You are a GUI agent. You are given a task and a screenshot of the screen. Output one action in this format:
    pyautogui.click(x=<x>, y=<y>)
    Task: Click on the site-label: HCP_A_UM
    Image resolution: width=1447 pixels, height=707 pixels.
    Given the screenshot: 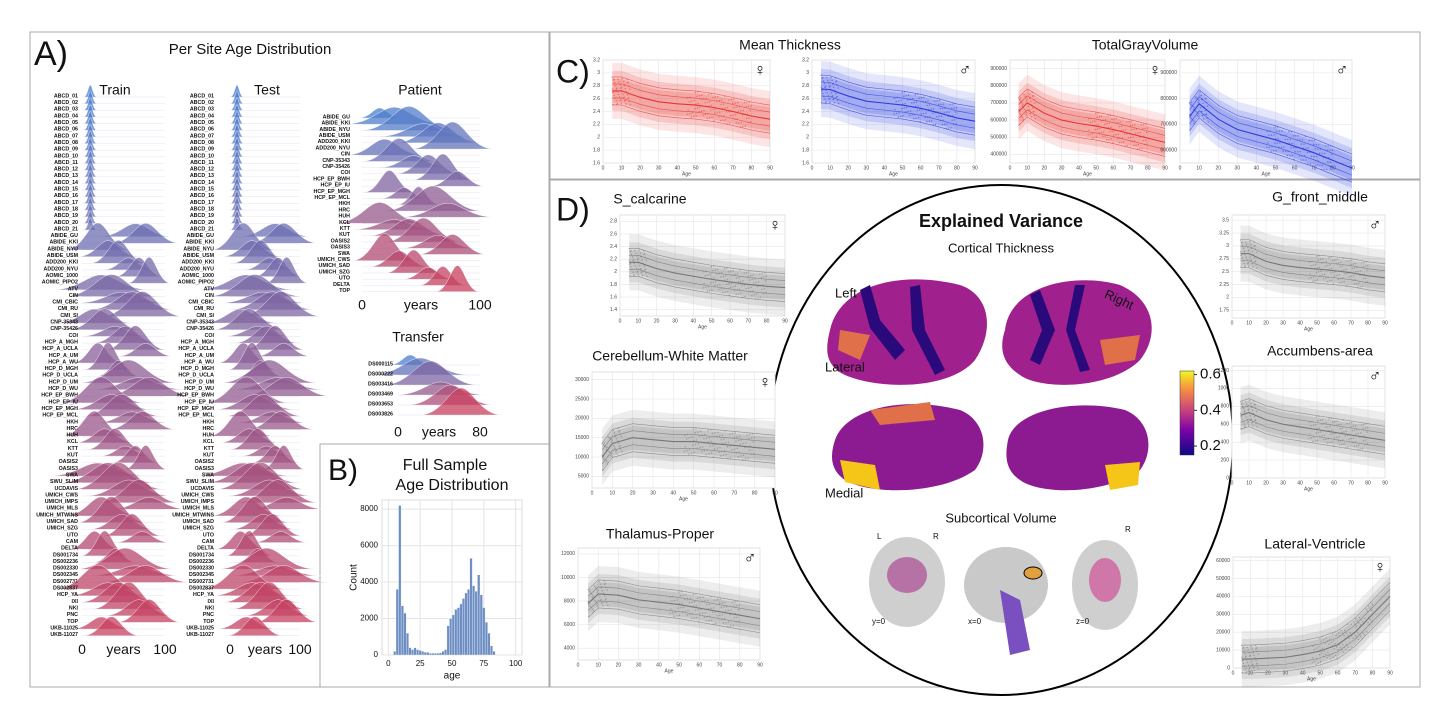 What is the action you would take?
    pyautogui.click(x=200, y=356)
    